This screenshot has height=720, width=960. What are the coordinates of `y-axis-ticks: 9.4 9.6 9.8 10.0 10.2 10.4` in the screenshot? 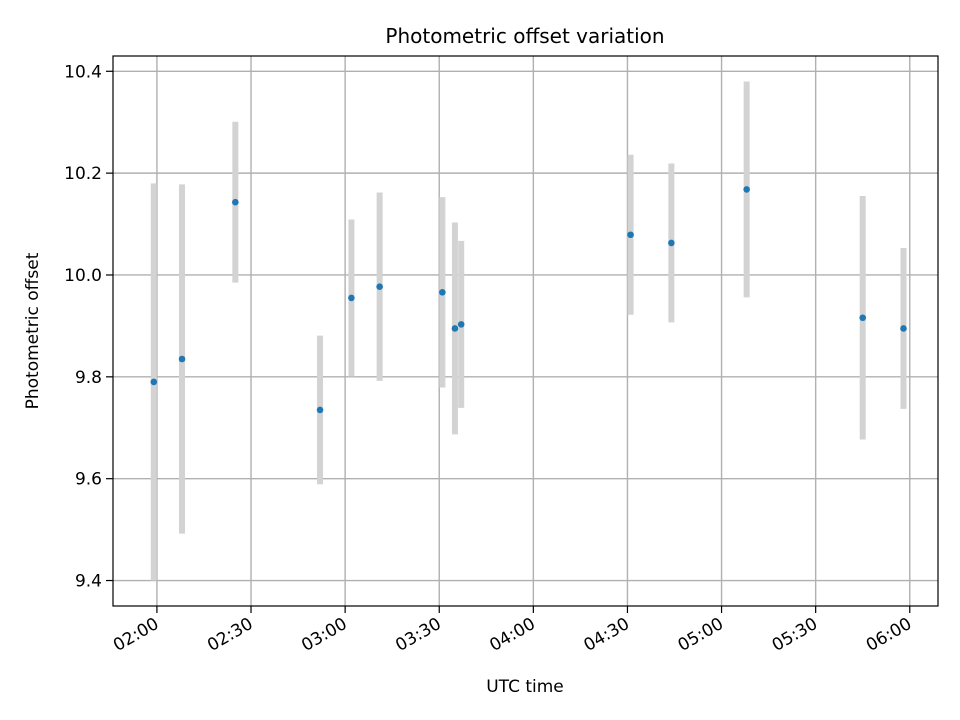 It's located at (88, 327).